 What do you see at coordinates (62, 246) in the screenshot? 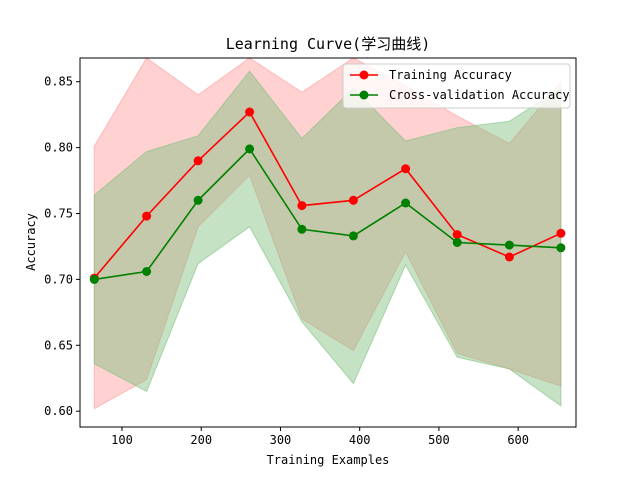
I see `y-axis-ticks: 0.60 0.65 0.70 0.75 0.80 0.85` at bounding box center [62, 246].